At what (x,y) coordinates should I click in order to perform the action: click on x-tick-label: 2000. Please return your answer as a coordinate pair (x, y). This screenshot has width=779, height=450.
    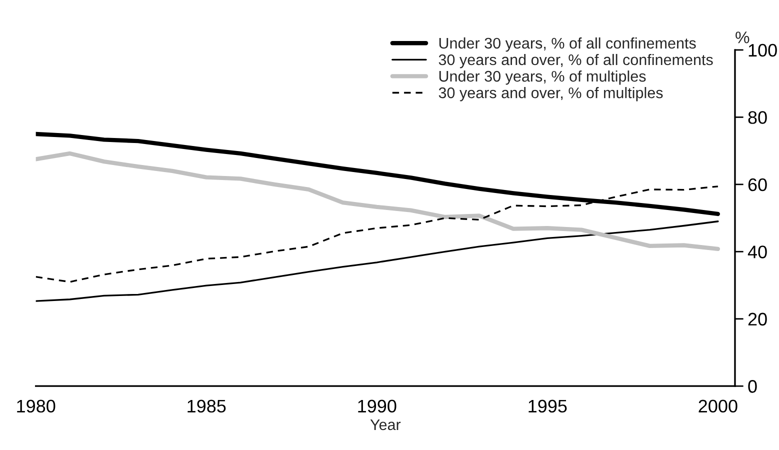
    Looking at the image, I should click on (718, 406).